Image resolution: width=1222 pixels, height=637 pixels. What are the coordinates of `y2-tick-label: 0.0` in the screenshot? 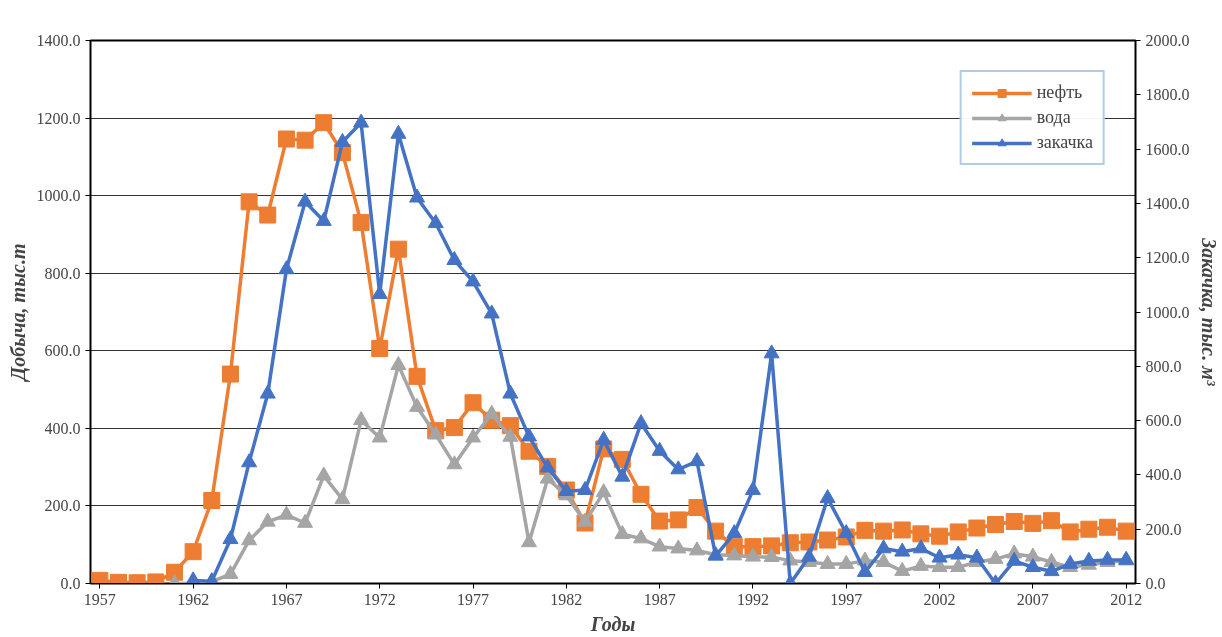 It's located at (1155, 583).